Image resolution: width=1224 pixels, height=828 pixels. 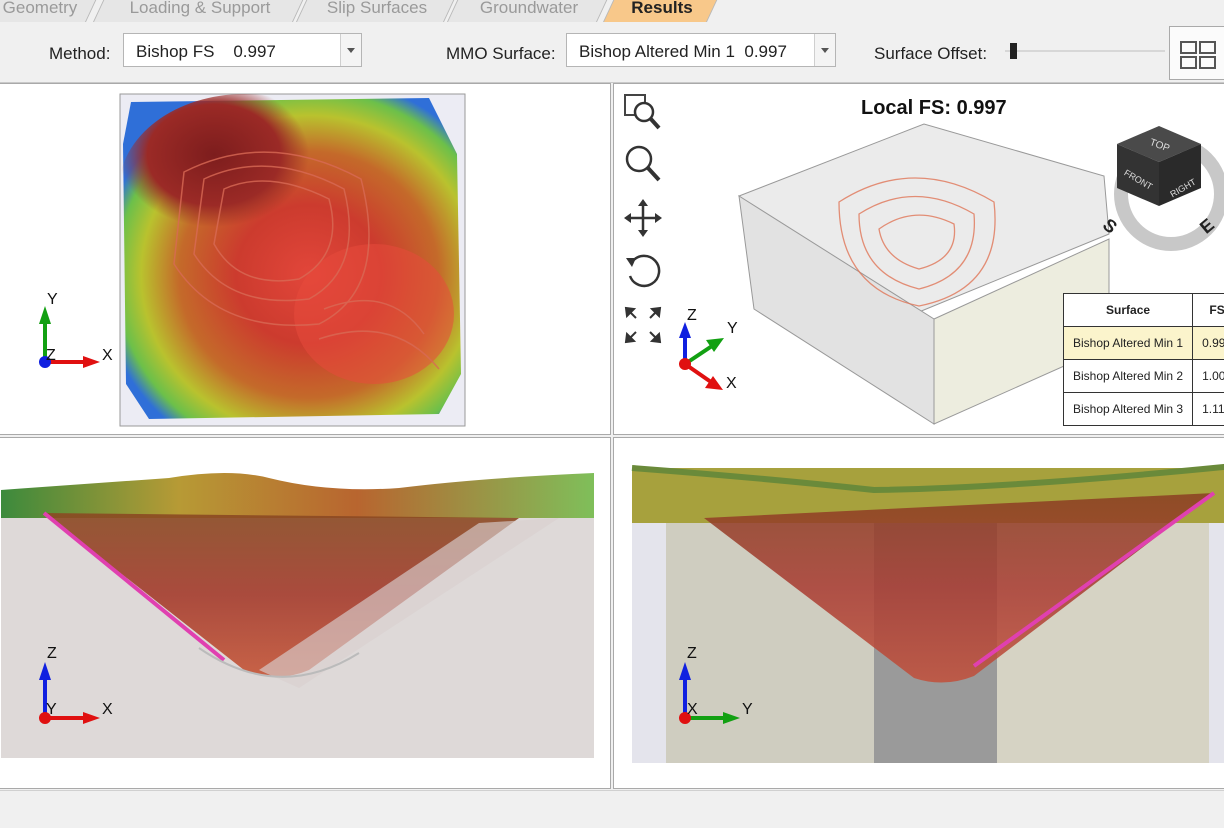 I want to click on table-row: Bishop Altered Min 1 0.997, so click(x=1144, y=343).